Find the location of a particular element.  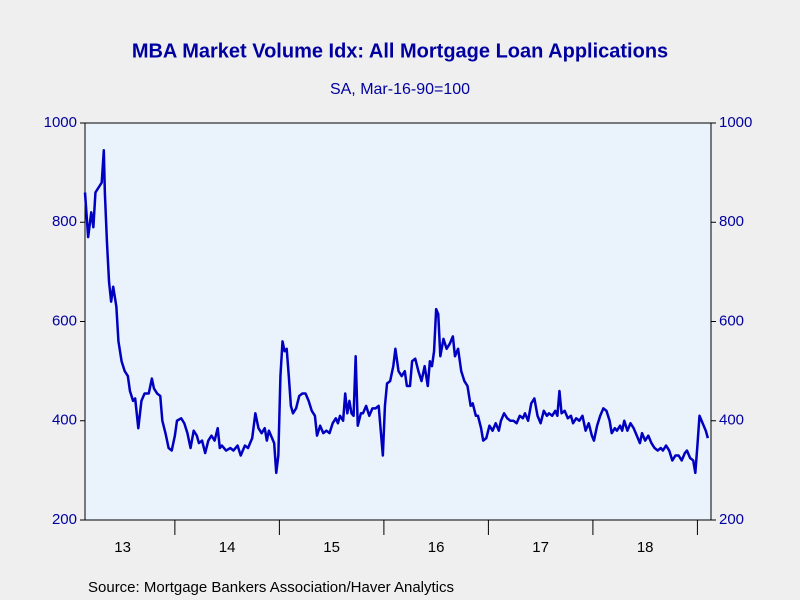

y-tick-label: 800 is located at coordinates (64, 221).